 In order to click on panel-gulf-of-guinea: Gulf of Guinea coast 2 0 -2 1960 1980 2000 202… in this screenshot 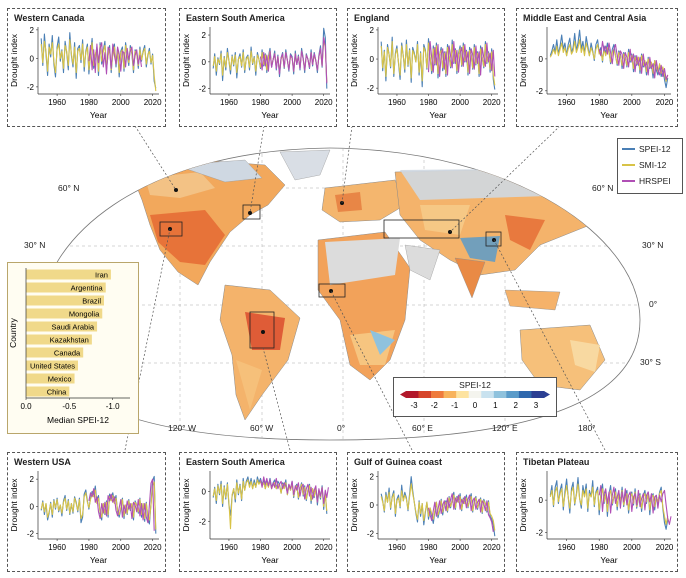, I will do `click(426, 512)`.